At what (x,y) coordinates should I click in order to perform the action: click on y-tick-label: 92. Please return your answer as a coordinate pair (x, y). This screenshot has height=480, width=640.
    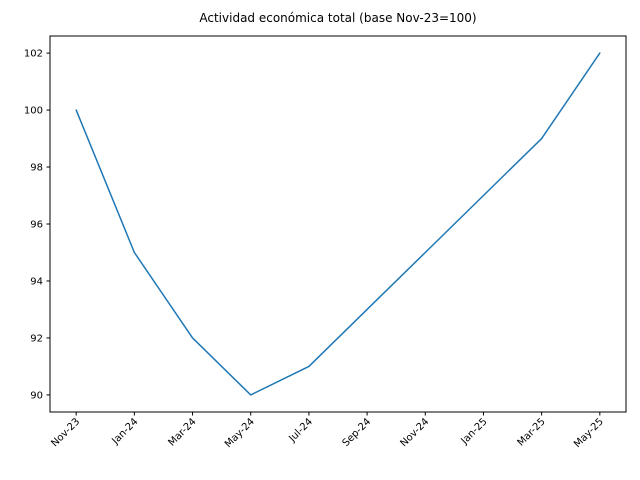
    Looking at the image, I should click on (36, 338).